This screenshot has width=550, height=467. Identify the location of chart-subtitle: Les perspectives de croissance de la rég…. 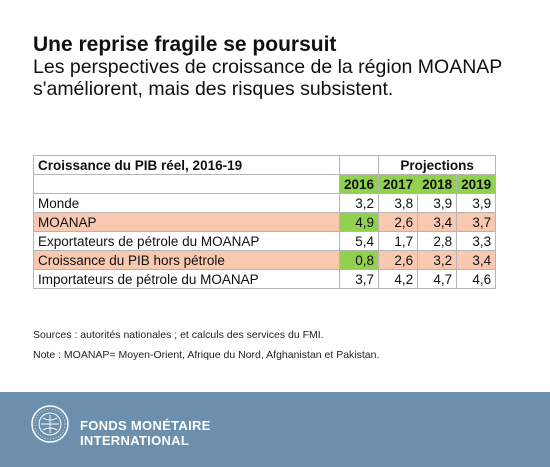
(267, 78).